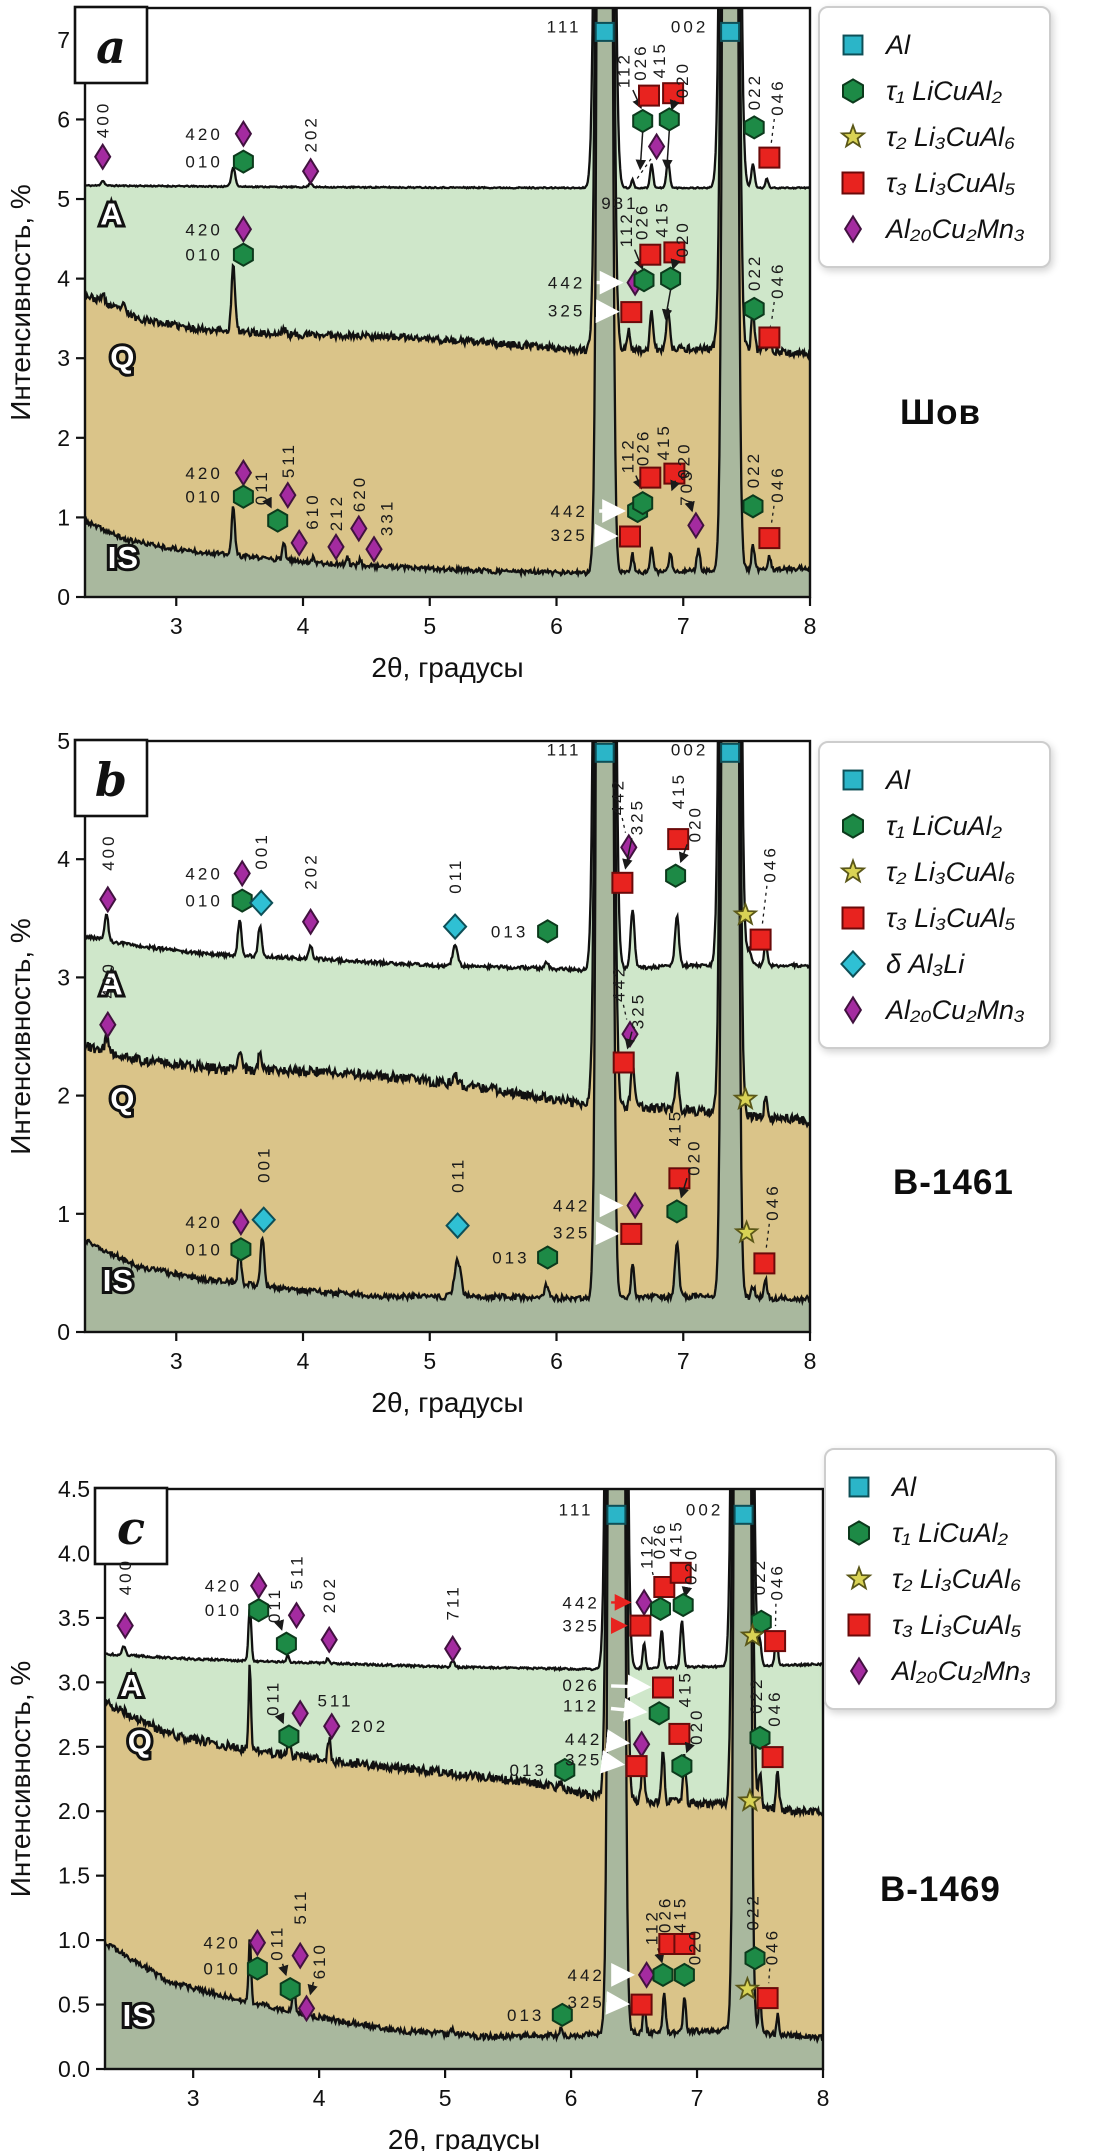 Image resolution: width=1114 pixels, height=2151 pixels. Describe the element at coordinates (74, 1747) in the screenshot. I see `svg-text: 2.5` at that location.